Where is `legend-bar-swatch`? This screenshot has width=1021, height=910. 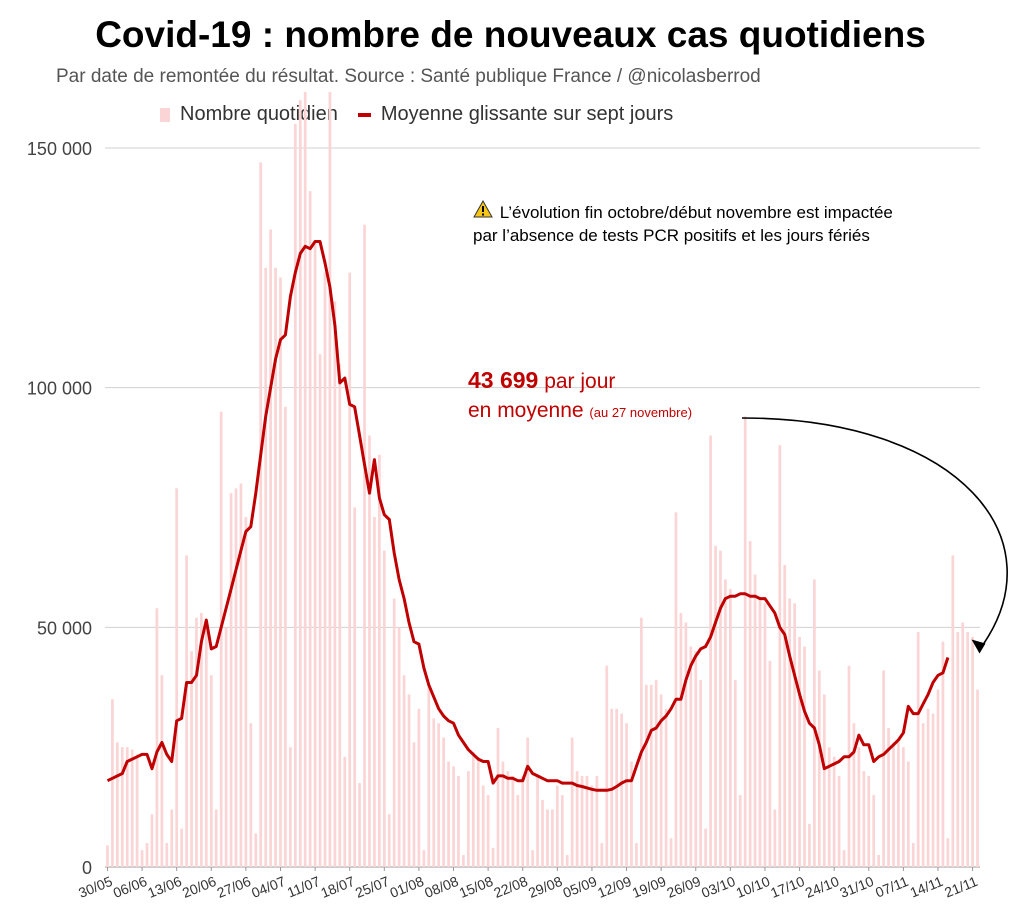 legend-bar-swatch is located at coordinates (165, 114).